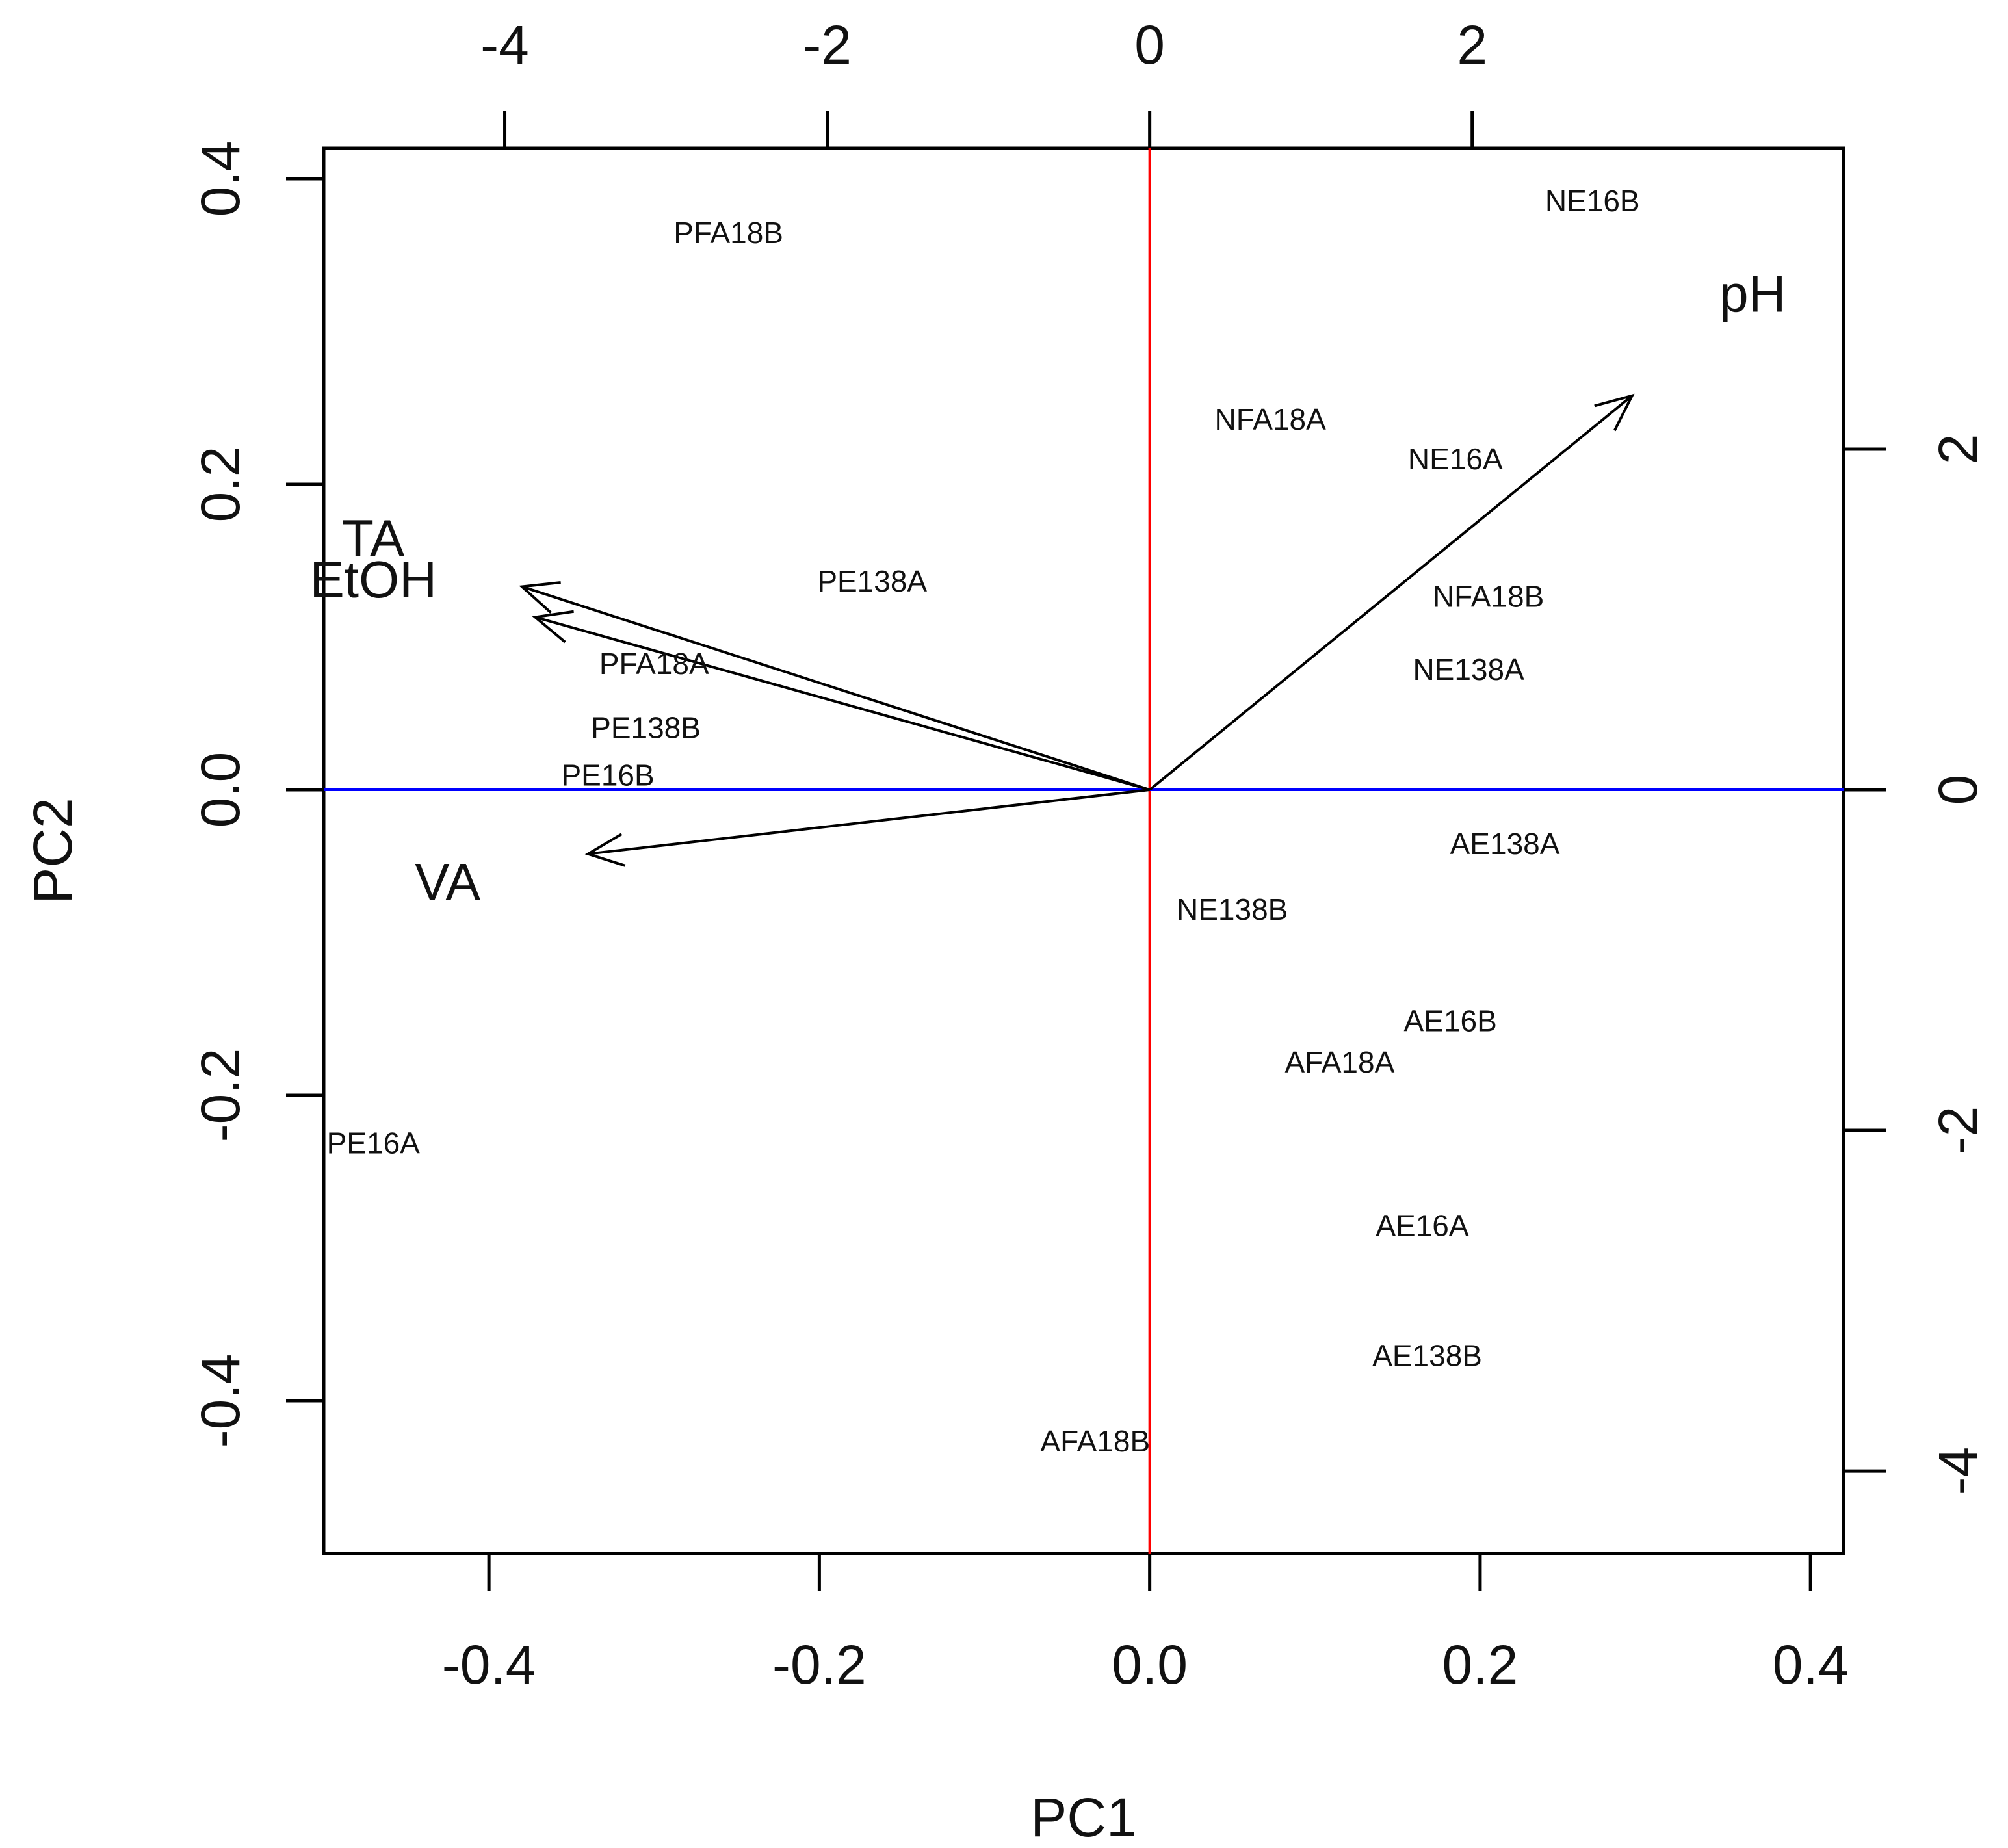  I want to click on top-tick-label: 2, so click(1472, 44).